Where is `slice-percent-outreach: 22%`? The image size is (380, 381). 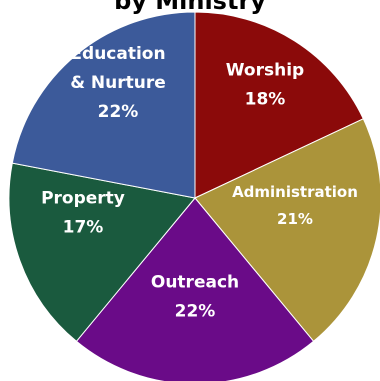
slice-percent-outreach: 22% is located at coordinates (195, 311).